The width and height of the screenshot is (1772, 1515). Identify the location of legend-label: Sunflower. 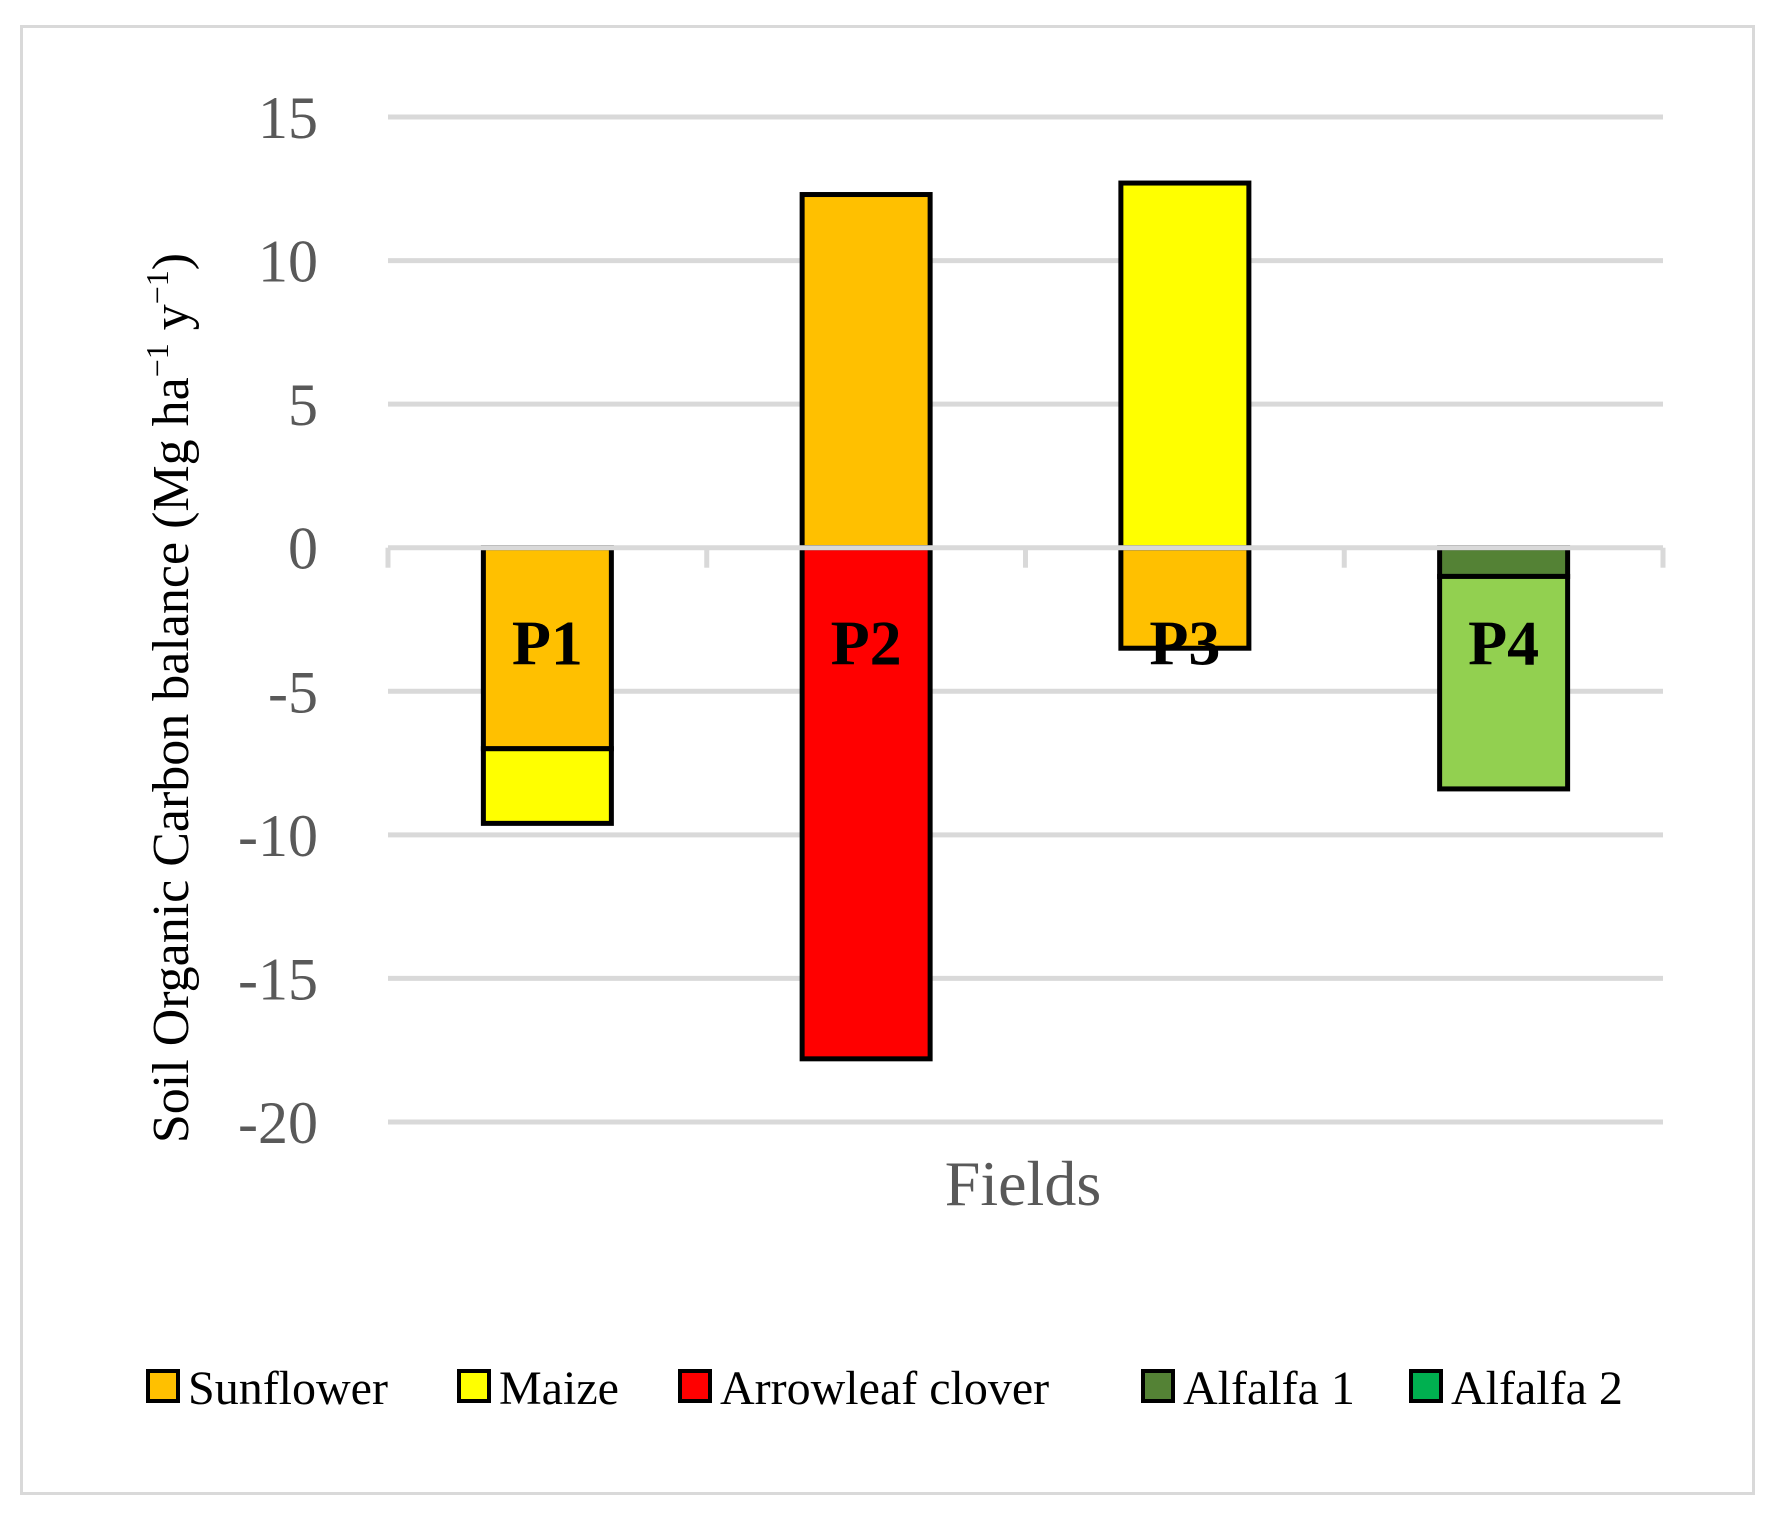
(288, 1388).